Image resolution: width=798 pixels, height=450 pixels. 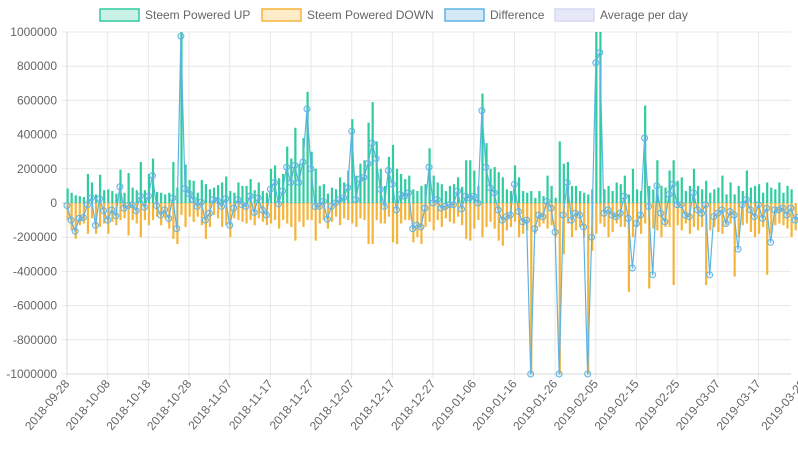 I want to click on legend-item-down: Steem Powered DOWN, so click(x=347, y=15).